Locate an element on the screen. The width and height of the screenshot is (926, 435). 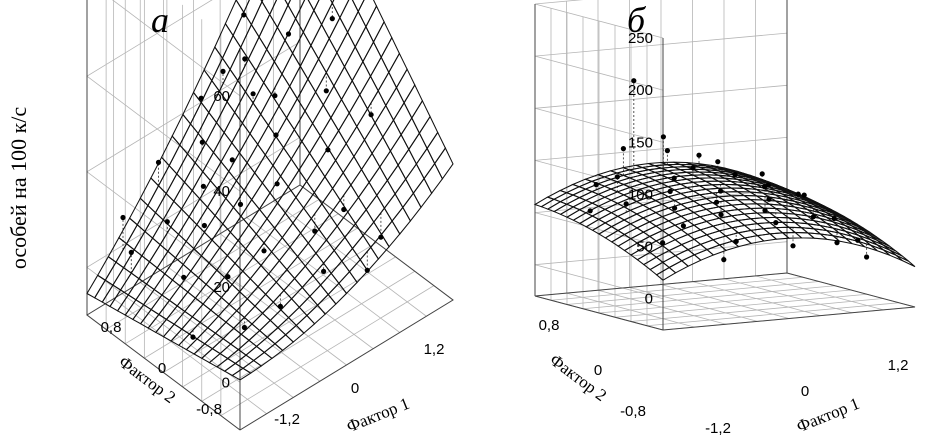
z-tick-label: 60 is located at coordinates (221, 96).